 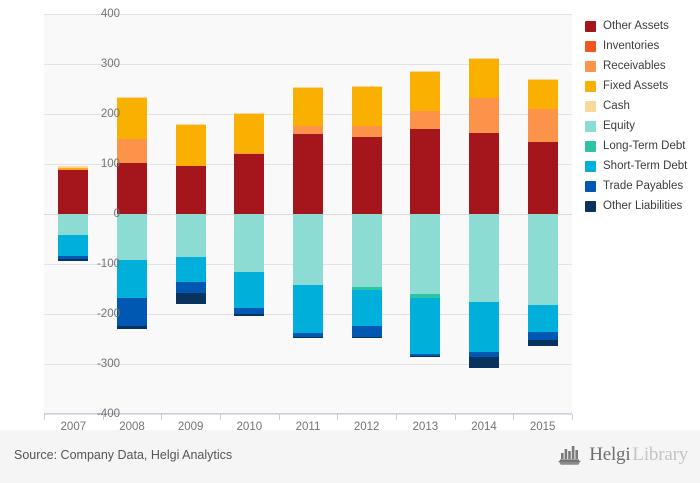 What do you see at coordinates (641, 206) in the screenshot?
I see `legend-item-other-liabilities: Other Liabilities` at bounding box center [641, 206].